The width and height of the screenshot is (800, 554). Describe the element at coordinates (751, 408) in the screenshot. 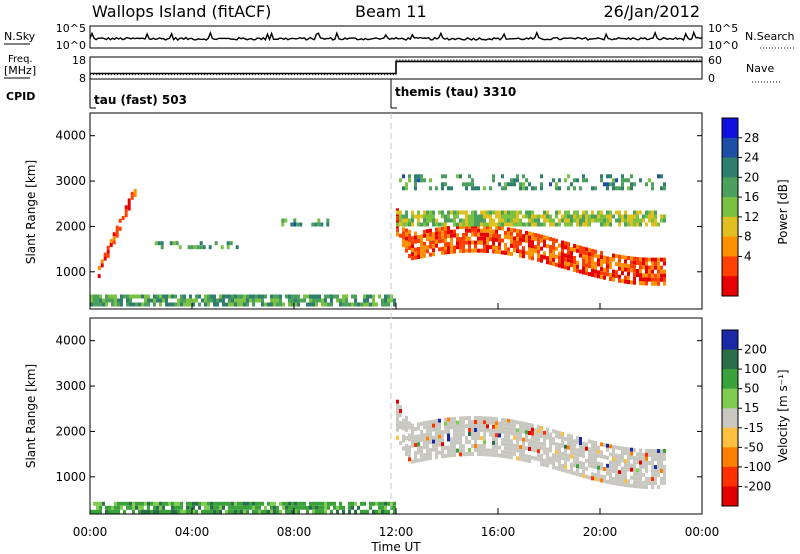

I see `colorbar-tick-label: 15` at that location.